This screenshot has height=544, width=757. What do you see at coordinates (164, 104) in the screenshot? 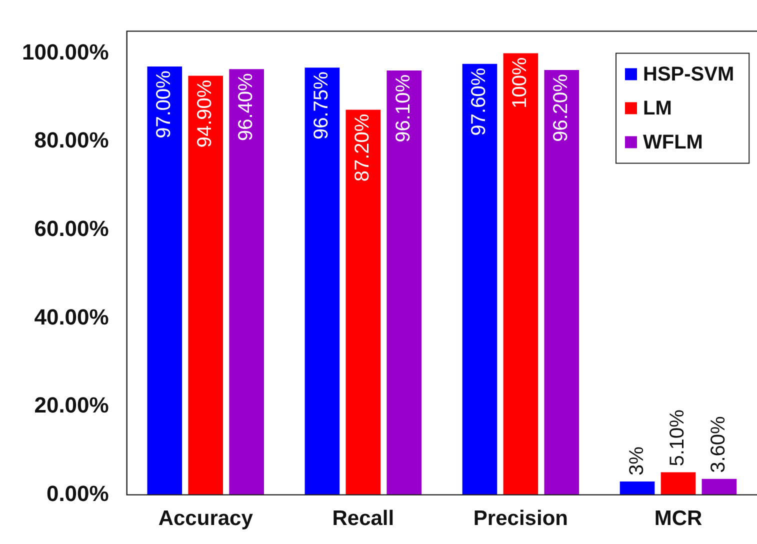
I see `data-label: 97.00%` at bounding box center [164, 104].